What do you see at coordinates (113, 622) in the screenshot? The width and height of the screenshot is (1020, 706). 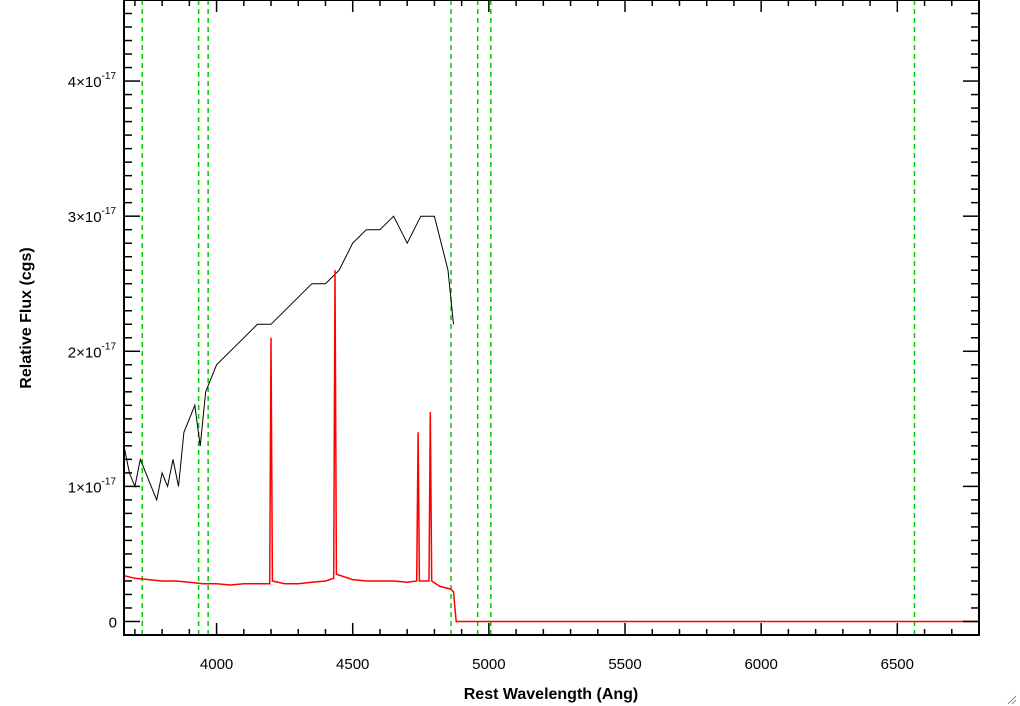 I see `y-tick-label: 0` at bounding box center [113, 622].